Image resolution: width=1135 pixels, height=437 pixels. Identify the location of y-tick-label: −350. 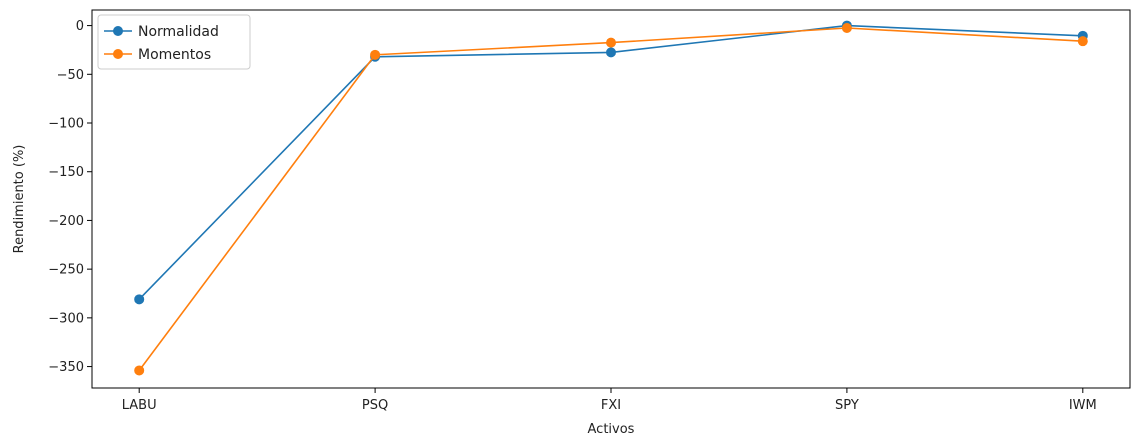
(66, 367).